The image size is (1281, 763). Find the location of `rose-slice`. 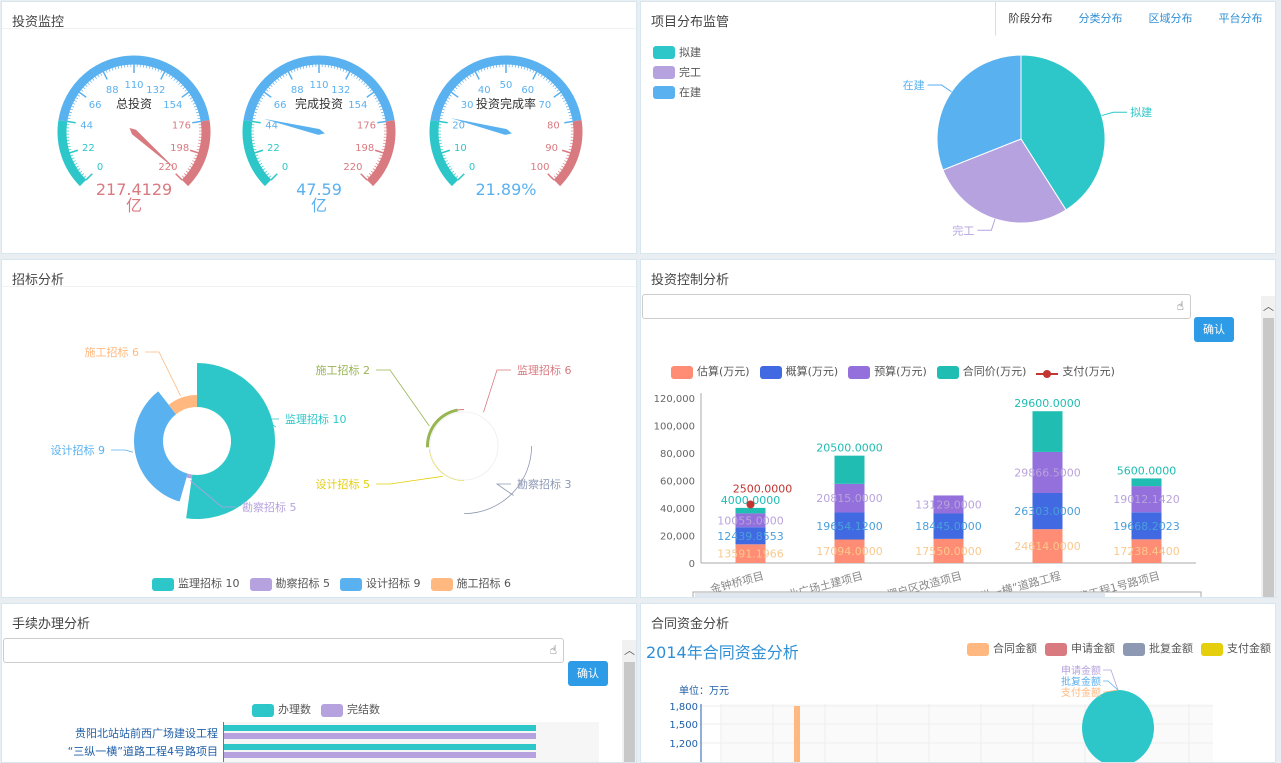

rose-slice is located at coordinates (230, 441).